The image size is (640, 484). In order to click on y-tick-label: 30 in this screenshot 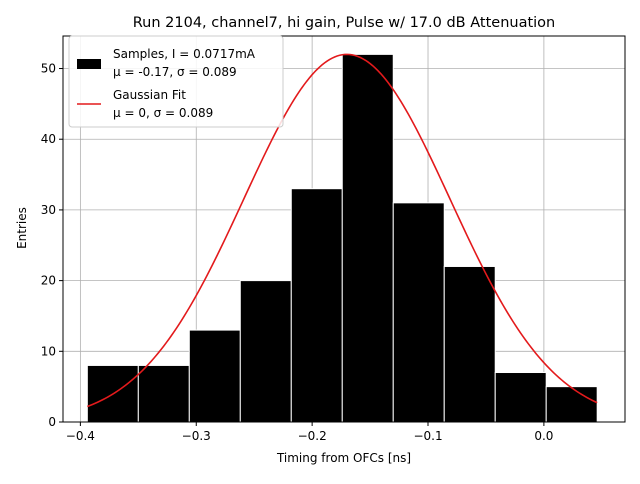, I will do `click(48, 210)`.